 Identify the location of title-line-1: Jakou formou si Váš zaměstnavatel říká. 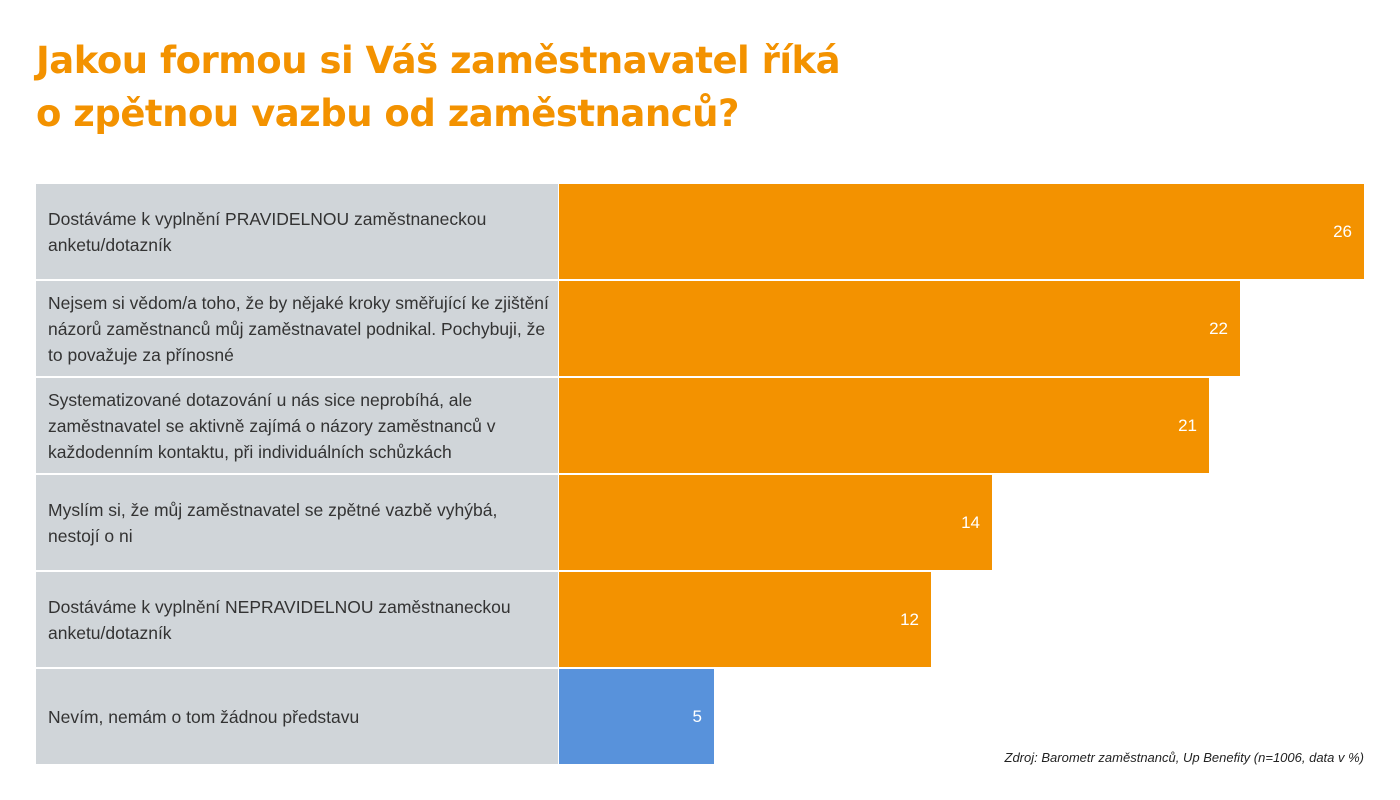
(438, 60).